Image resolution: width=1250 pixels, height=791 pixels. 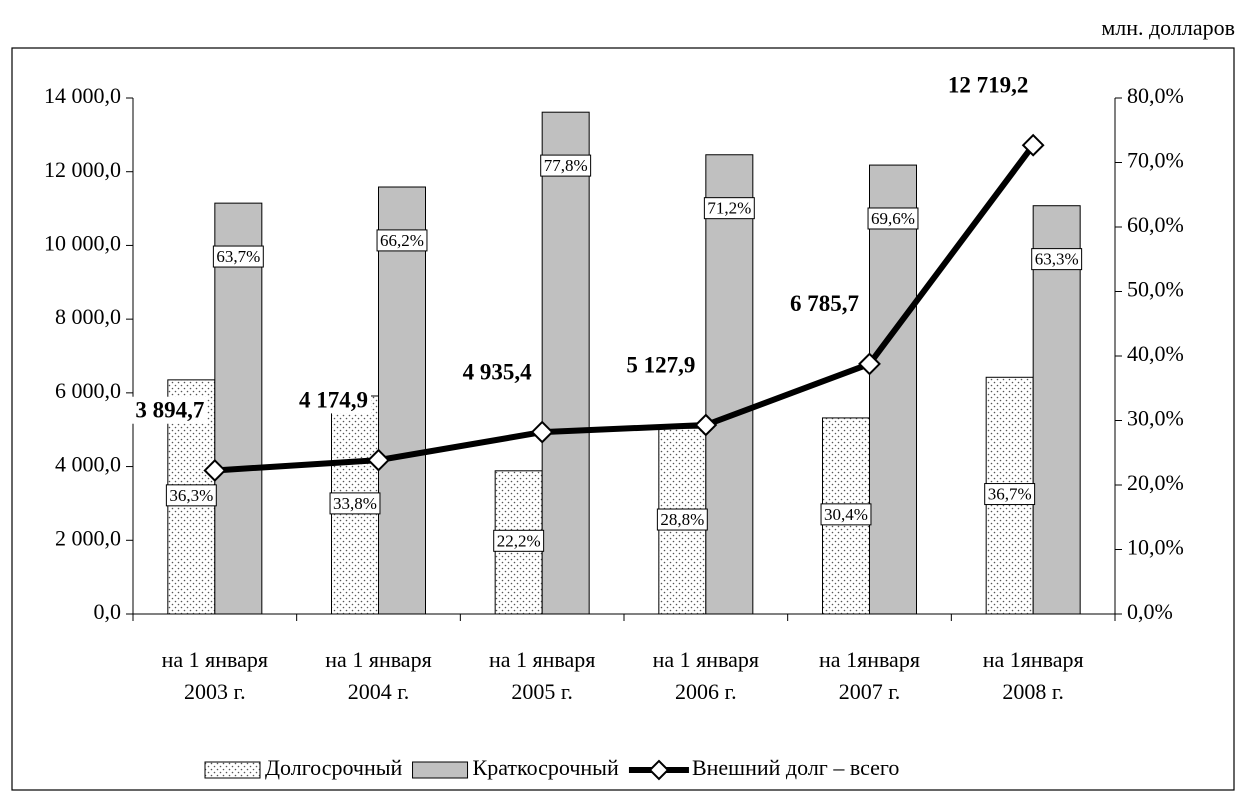 I want to click on legend-marker, so click(x=659, y=770).